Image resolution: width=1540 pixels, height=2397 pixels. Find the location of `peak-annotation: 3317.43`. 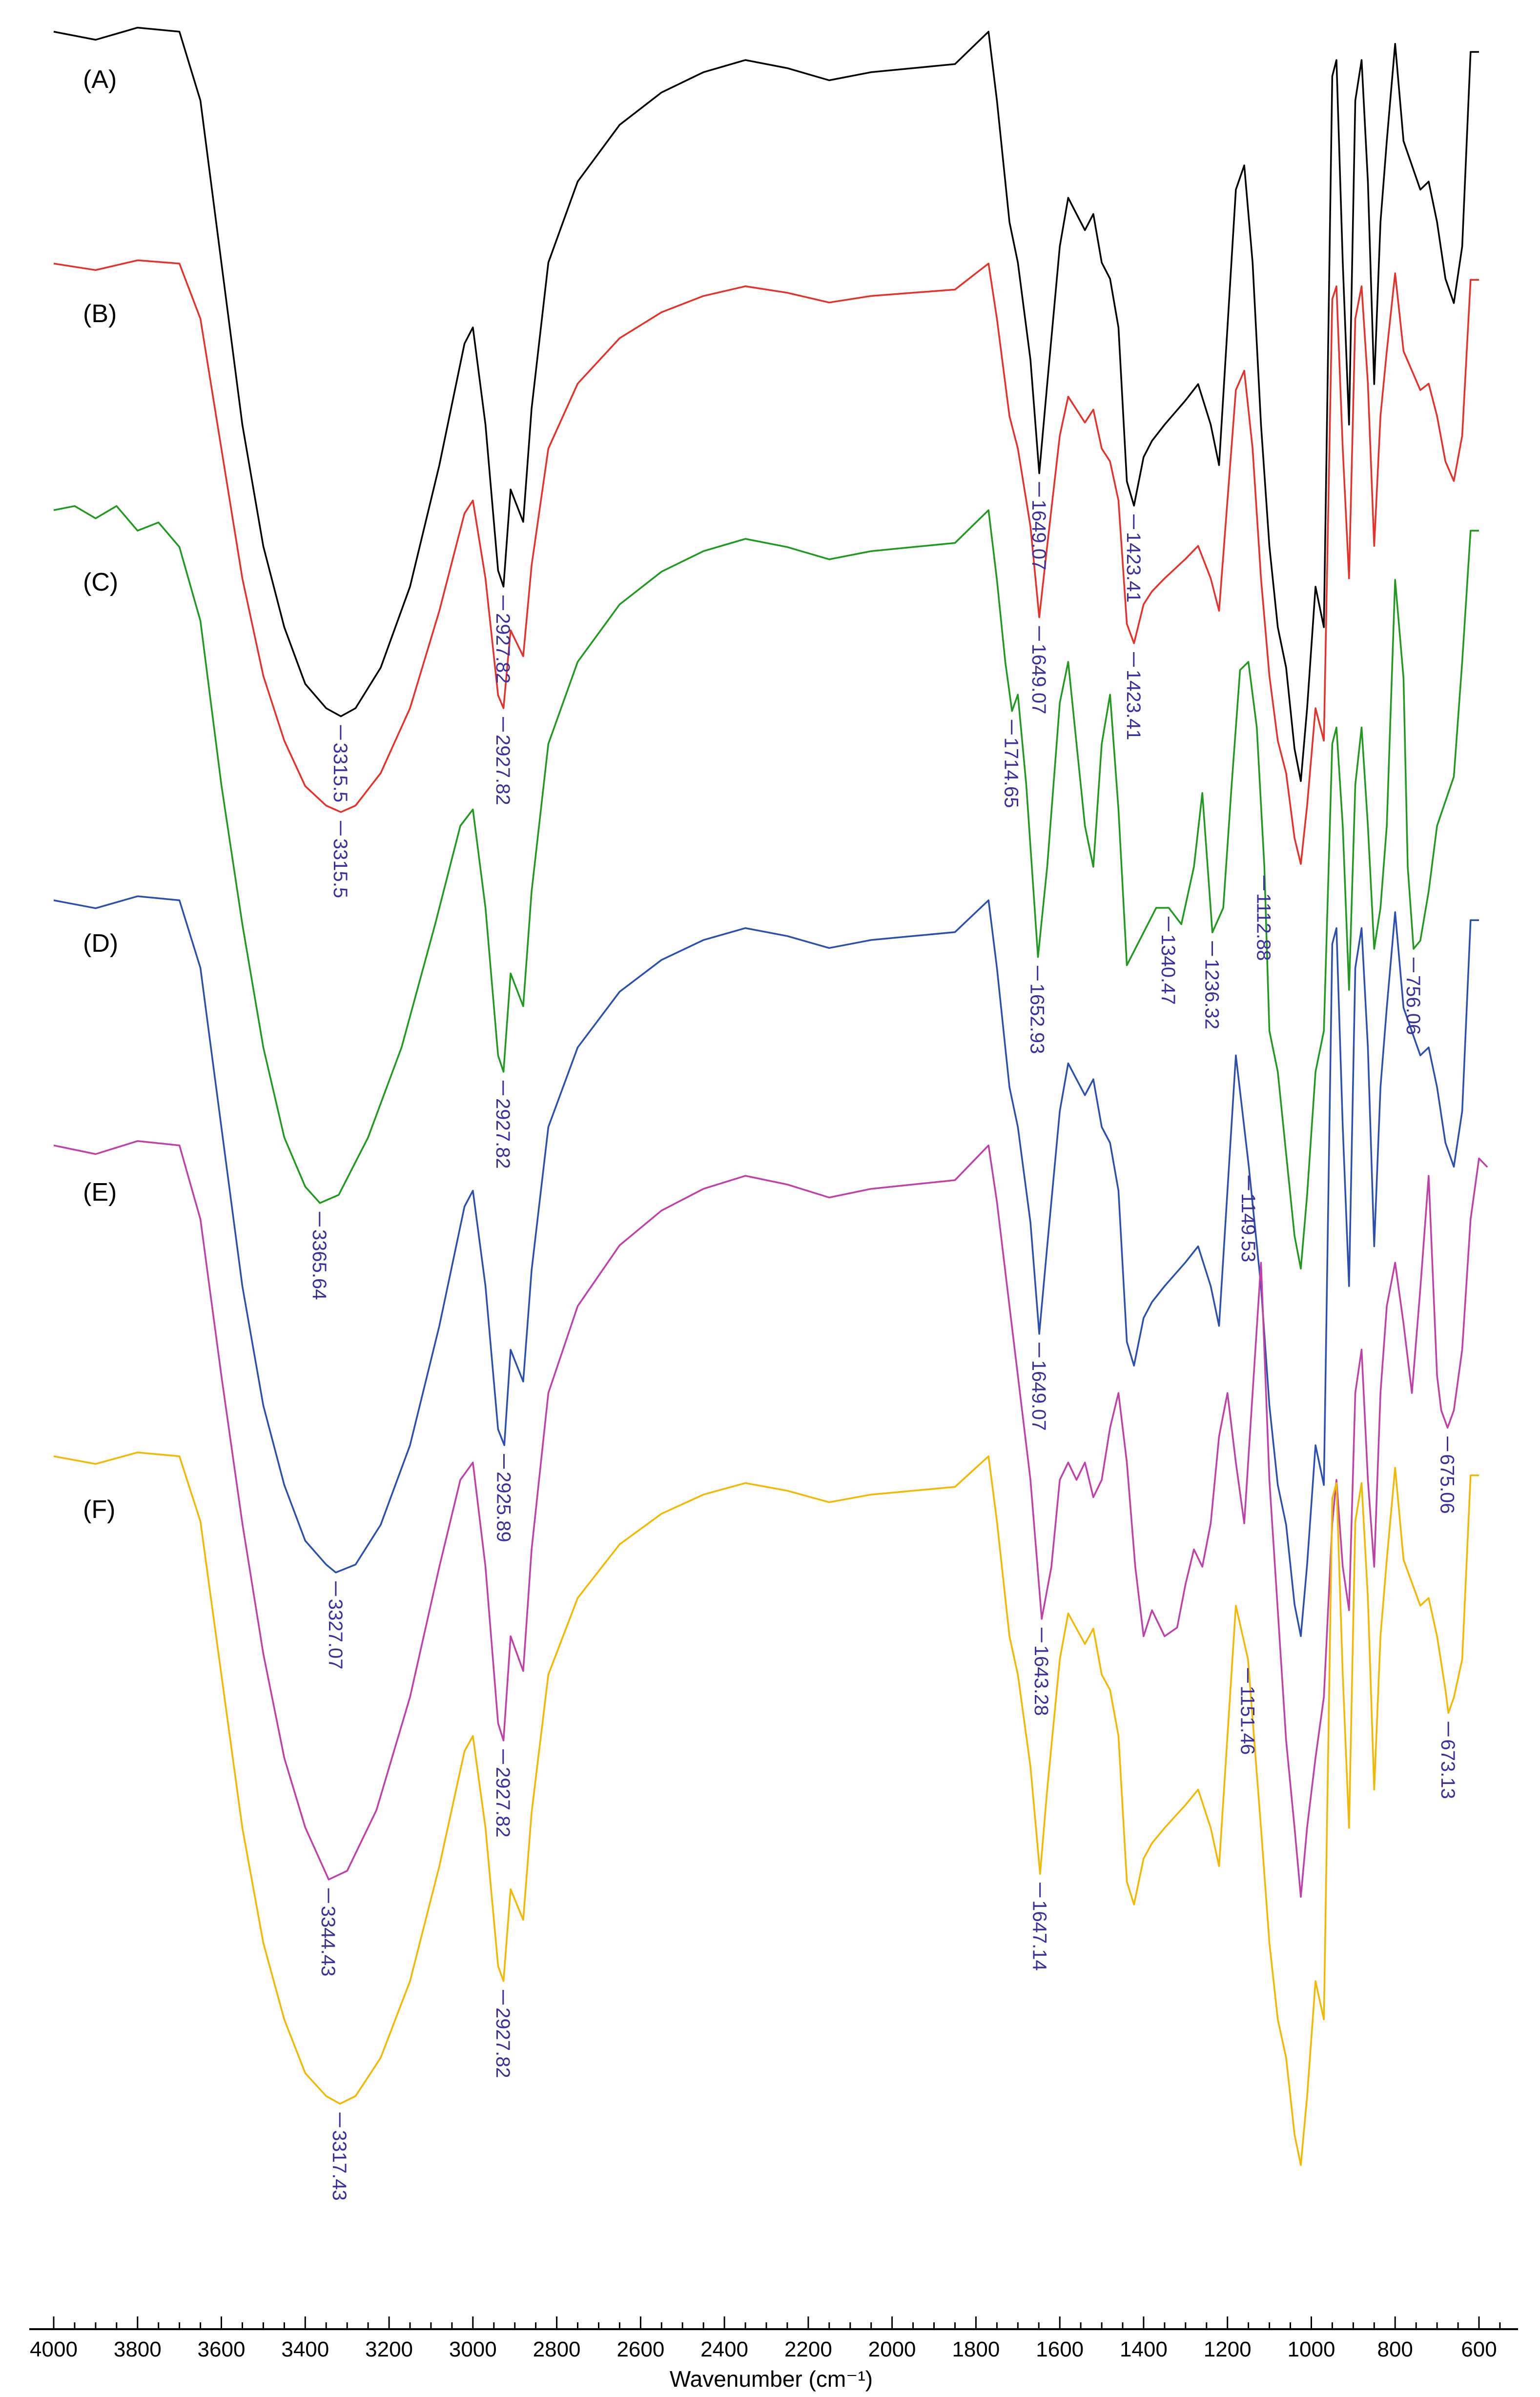

peak-annotation: 3317.43 is located at coordinates (339, 2156).